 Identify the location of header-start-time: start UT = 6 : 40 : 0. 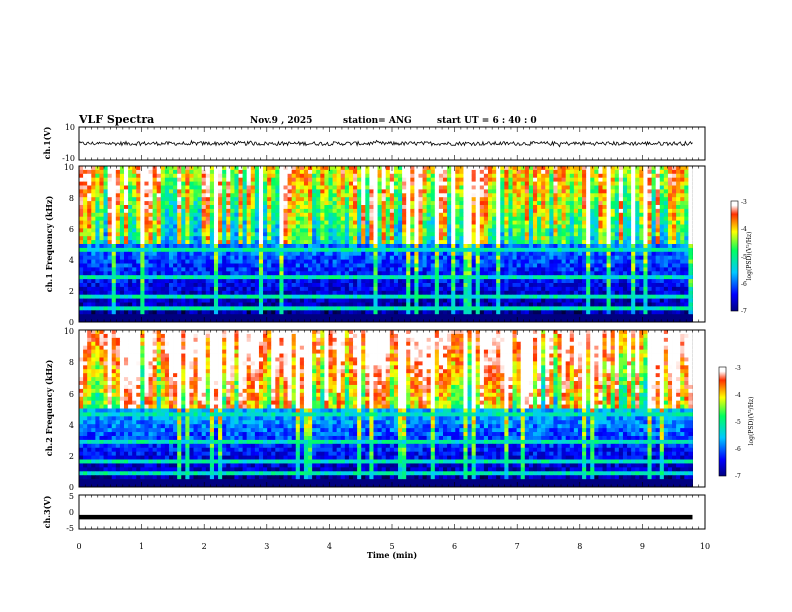
(487, 121).